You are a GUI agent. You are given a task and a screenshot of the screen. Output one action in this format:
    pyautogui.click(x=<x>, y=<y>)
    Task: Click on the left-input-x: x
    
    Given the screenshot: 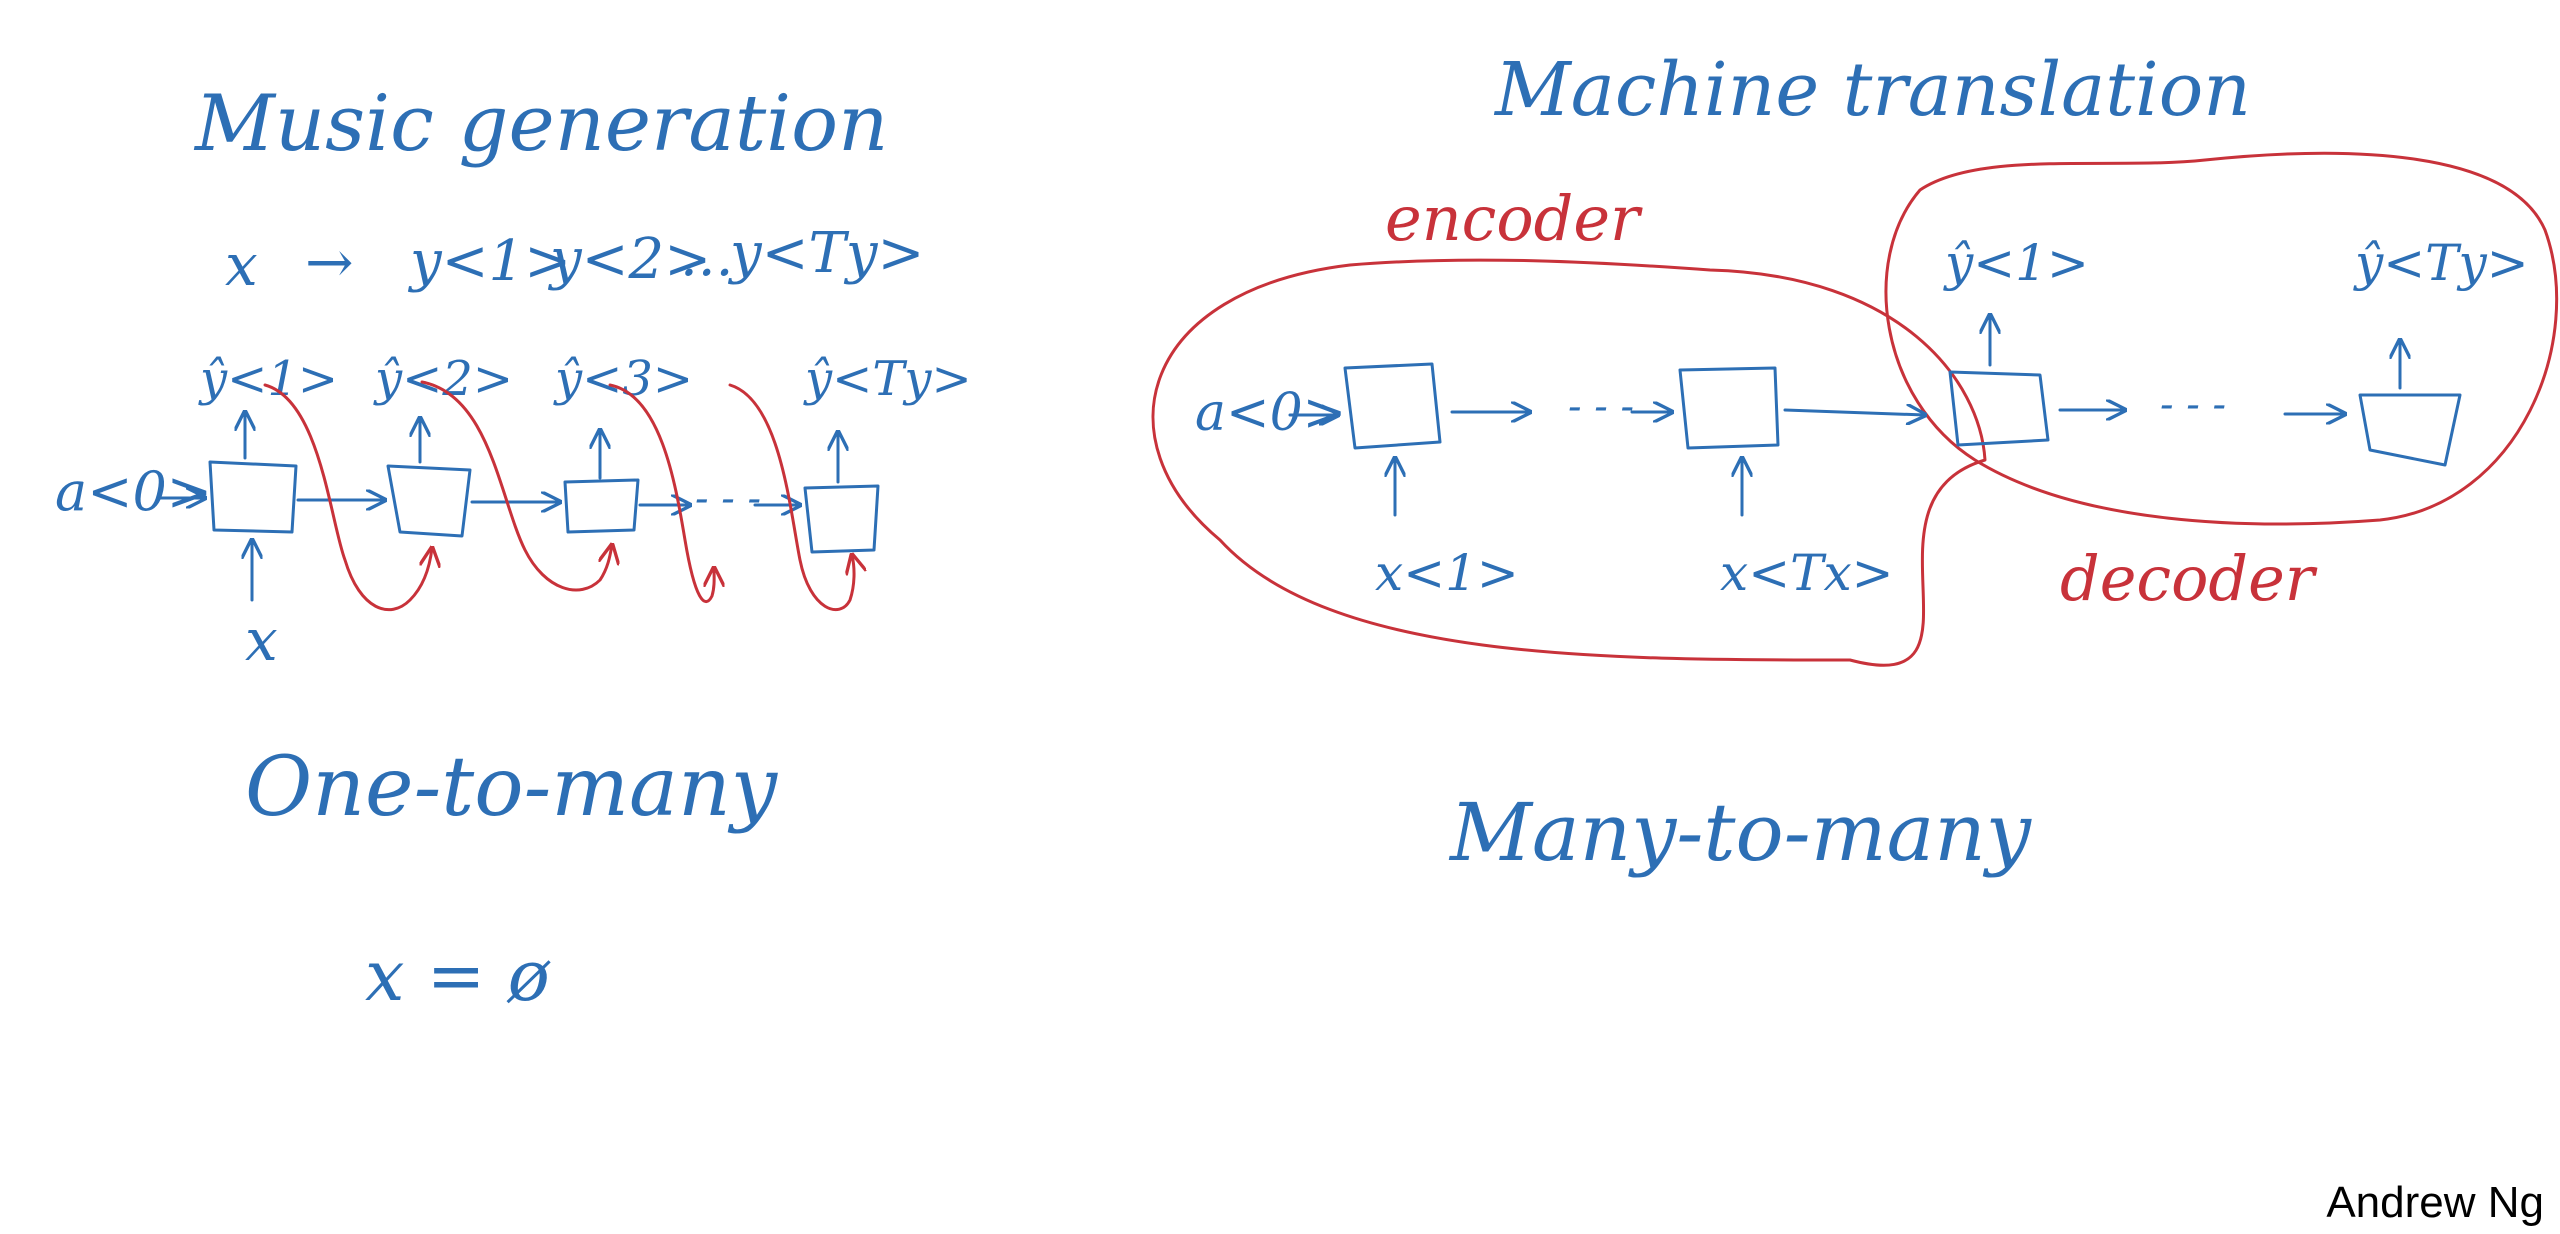 What is the action you would take?
    pyautogui.click(x=261, y=640)
    